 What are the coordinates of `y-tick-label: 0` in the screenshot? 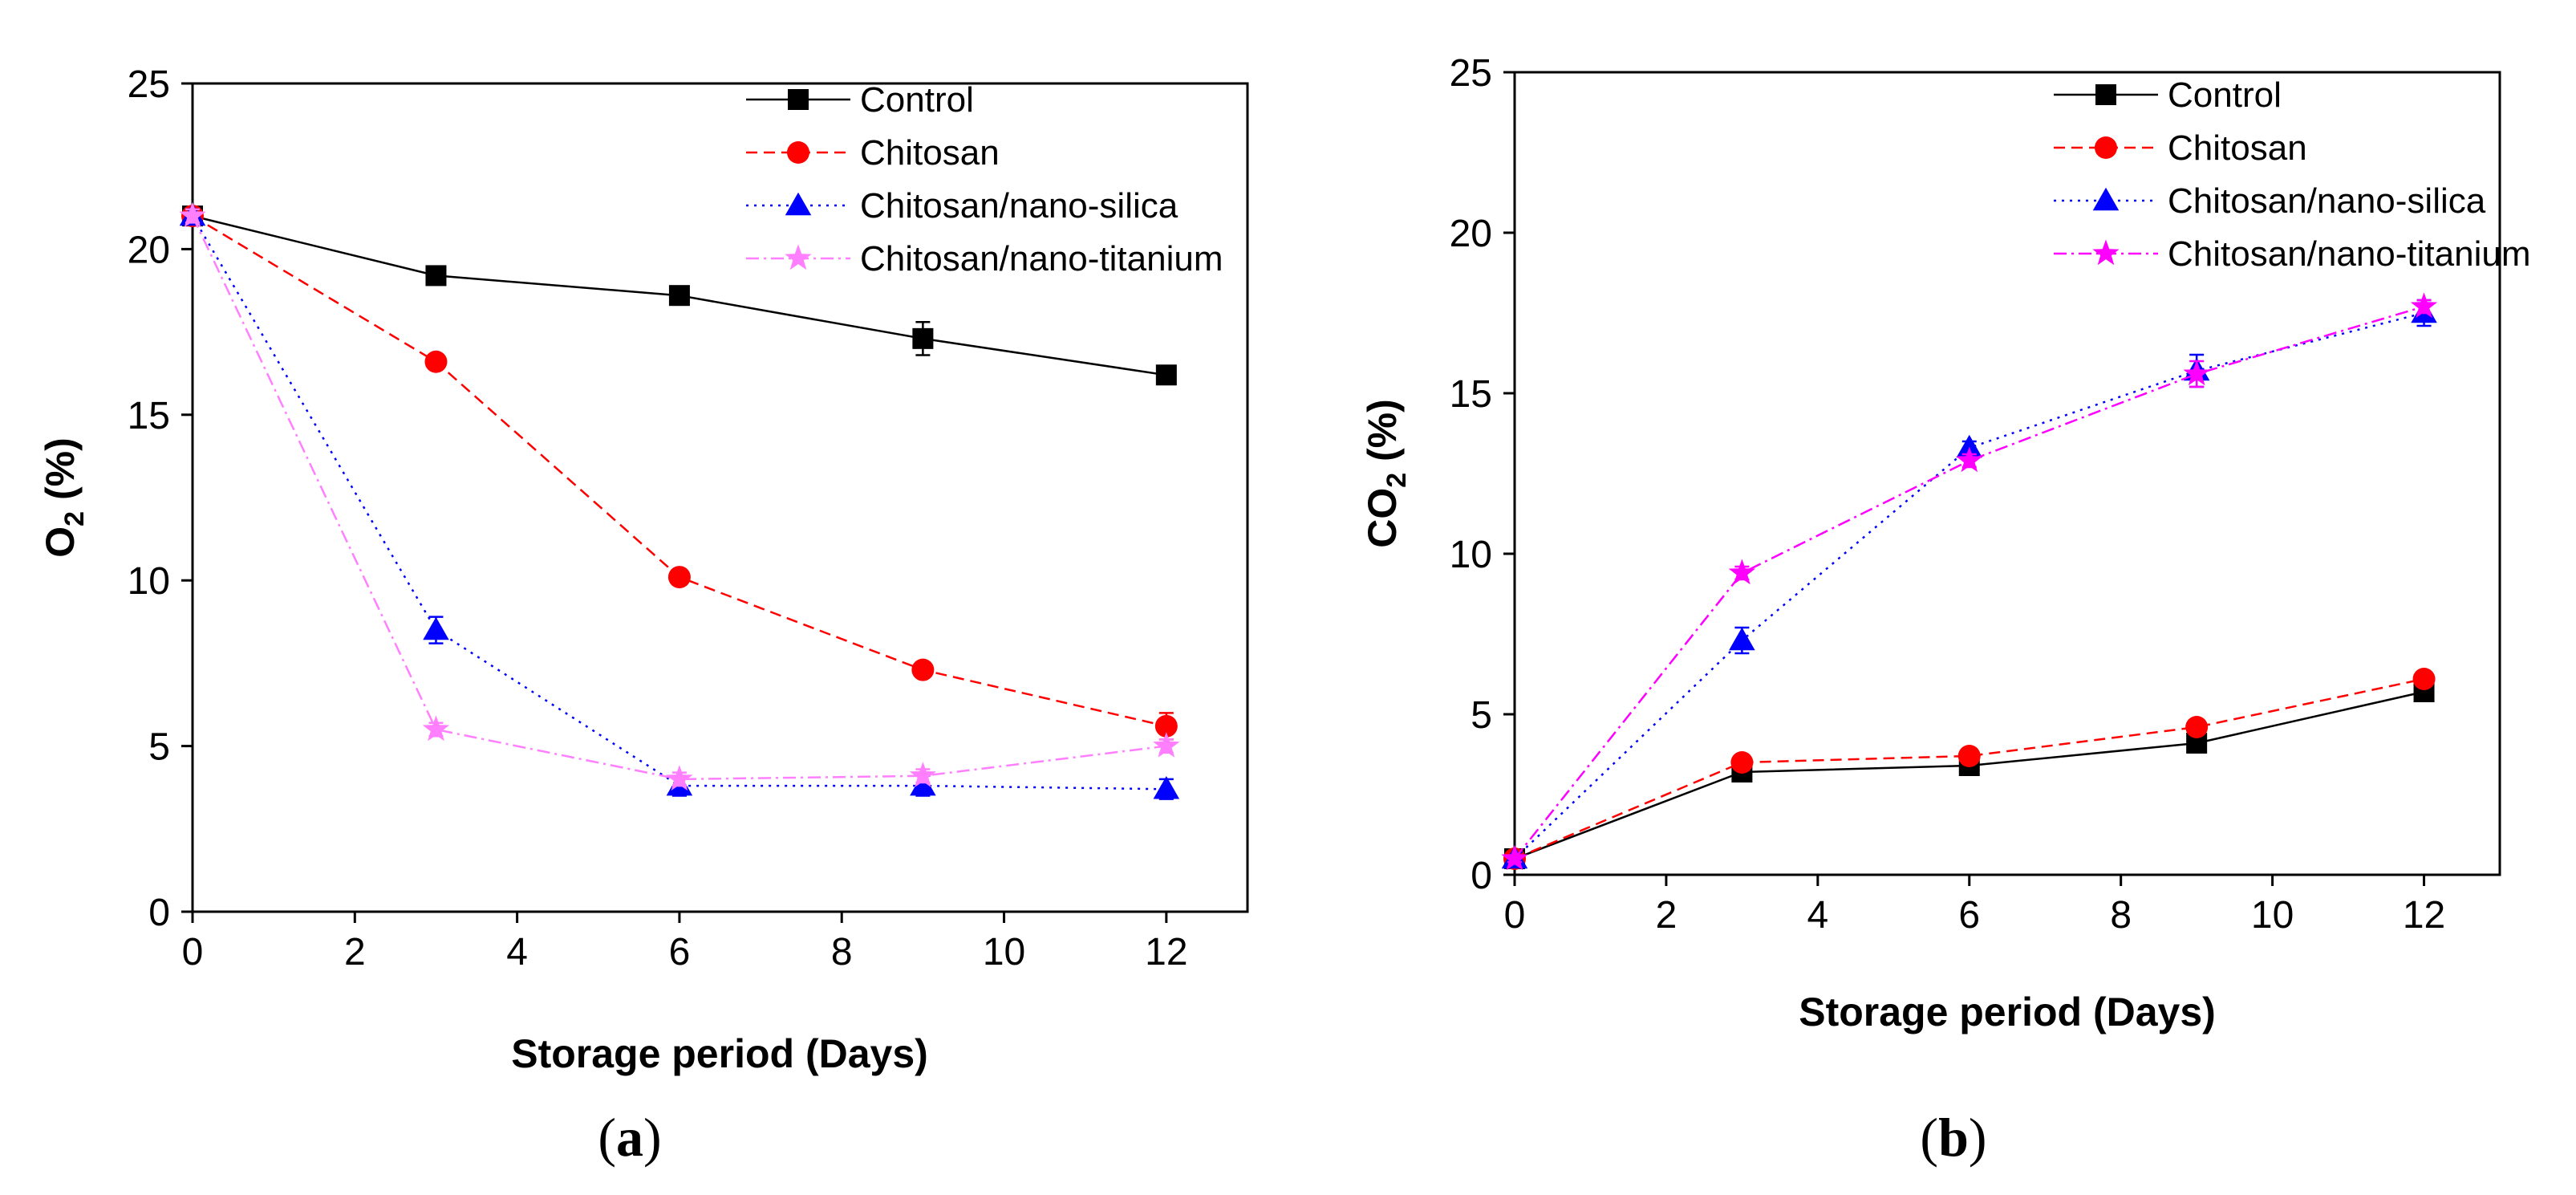 It's located at (1481, 876).